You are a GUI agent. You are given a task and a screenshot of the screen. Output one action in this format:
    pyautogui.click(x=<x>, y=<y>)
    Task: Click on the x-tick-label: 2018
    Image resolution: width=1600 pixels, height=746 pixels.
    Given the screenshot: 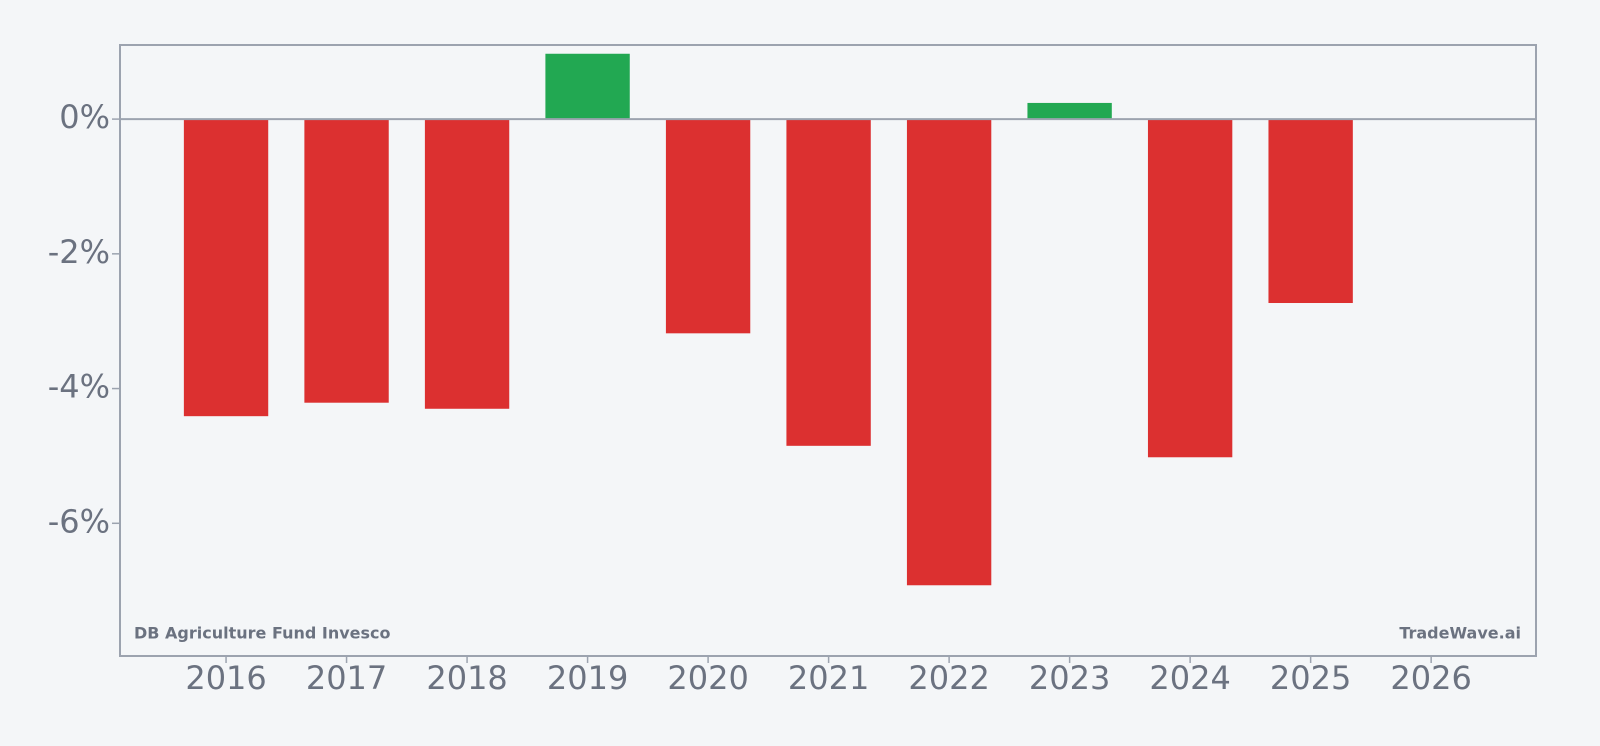 What is the action you would take?
    pyautogui.click(x=466, y=678)
    